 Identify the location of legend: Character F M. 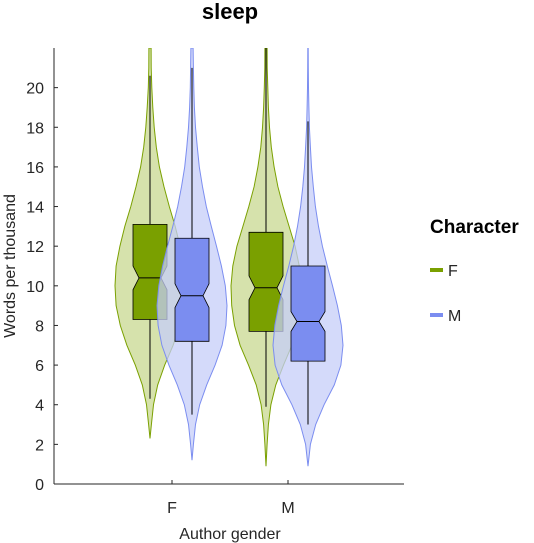
(474, 271).